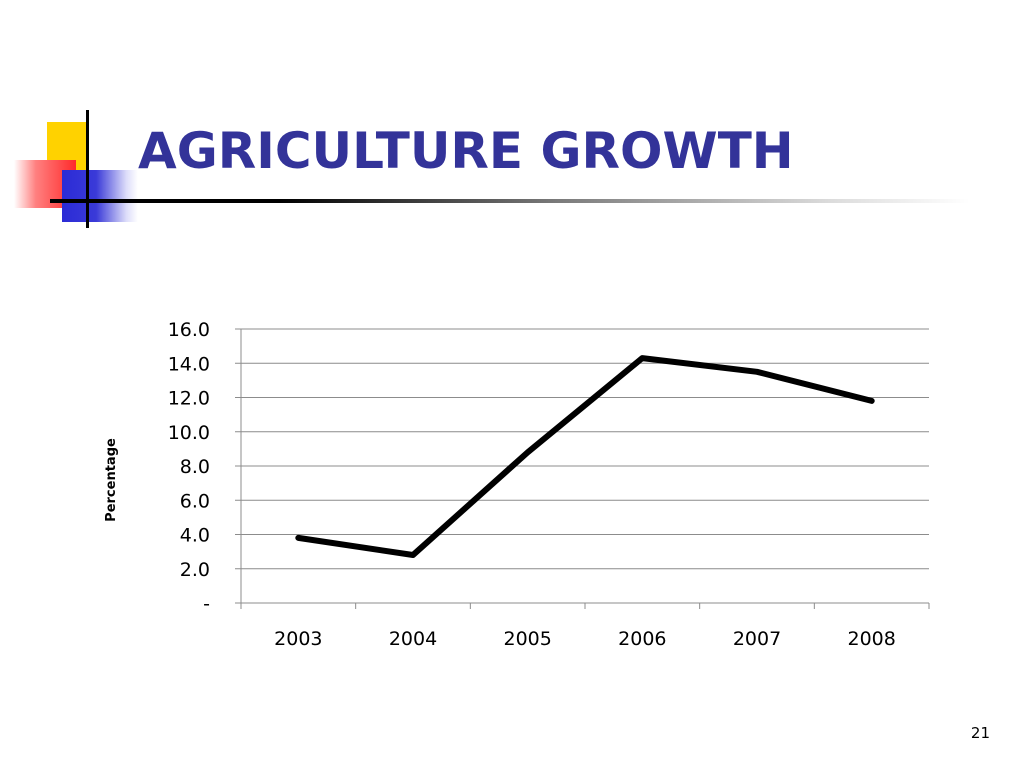 The width and height of the screenshot is (1024, 768). Describe the element at coordinates (466, 151) in the screenshot. I see `slide-title: AGRICULTURE GROWTH` at that location.